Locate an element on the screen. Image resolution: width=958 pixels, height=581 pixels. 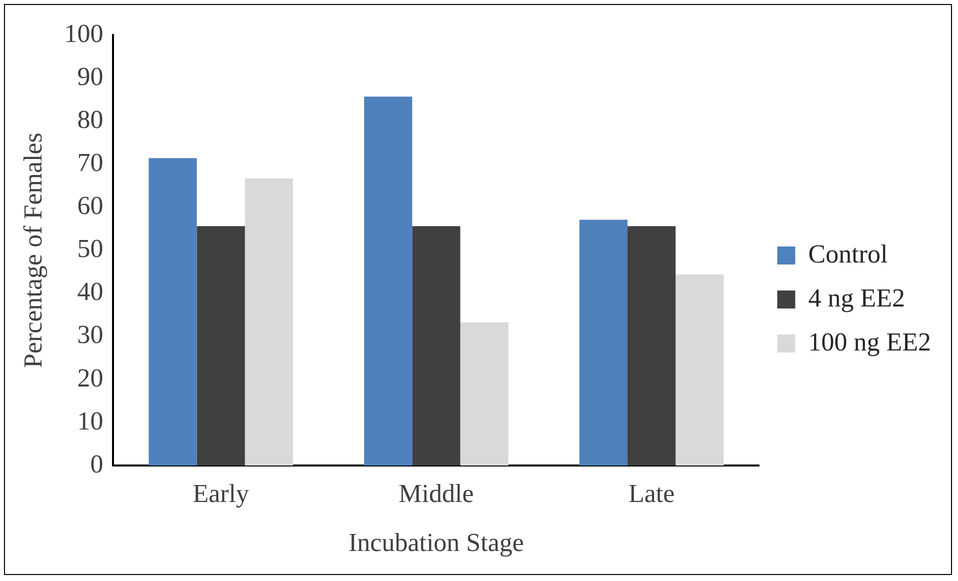
x-tick-label: Late is located at coordinates (651, 493).